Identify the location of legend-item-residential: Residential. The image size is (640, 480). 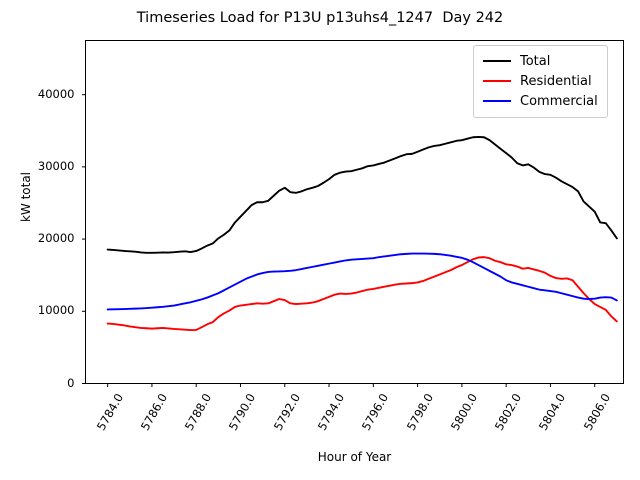
(540, 81).